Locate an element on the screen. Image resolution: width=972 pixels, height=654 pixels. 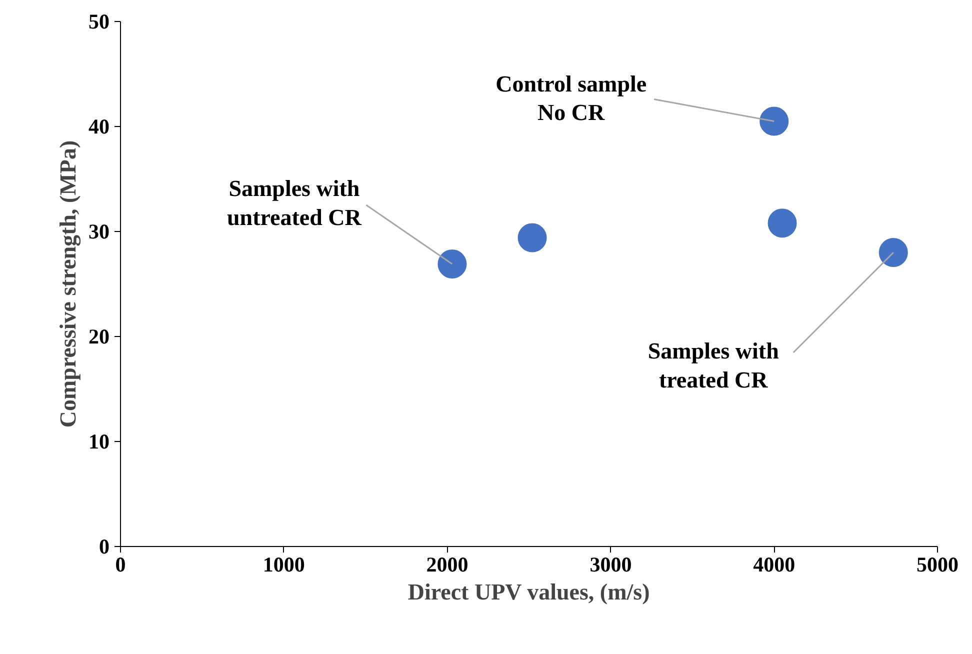
y-tick-label: 50 is located at coordinates (99, 22).